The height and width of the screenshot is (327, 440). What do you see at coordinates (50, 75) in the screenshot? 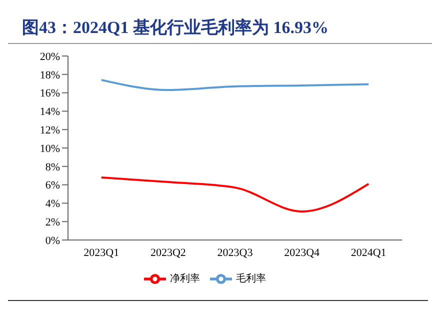
I see `y-tick-label: 18%` at bounding box center [50, 75].